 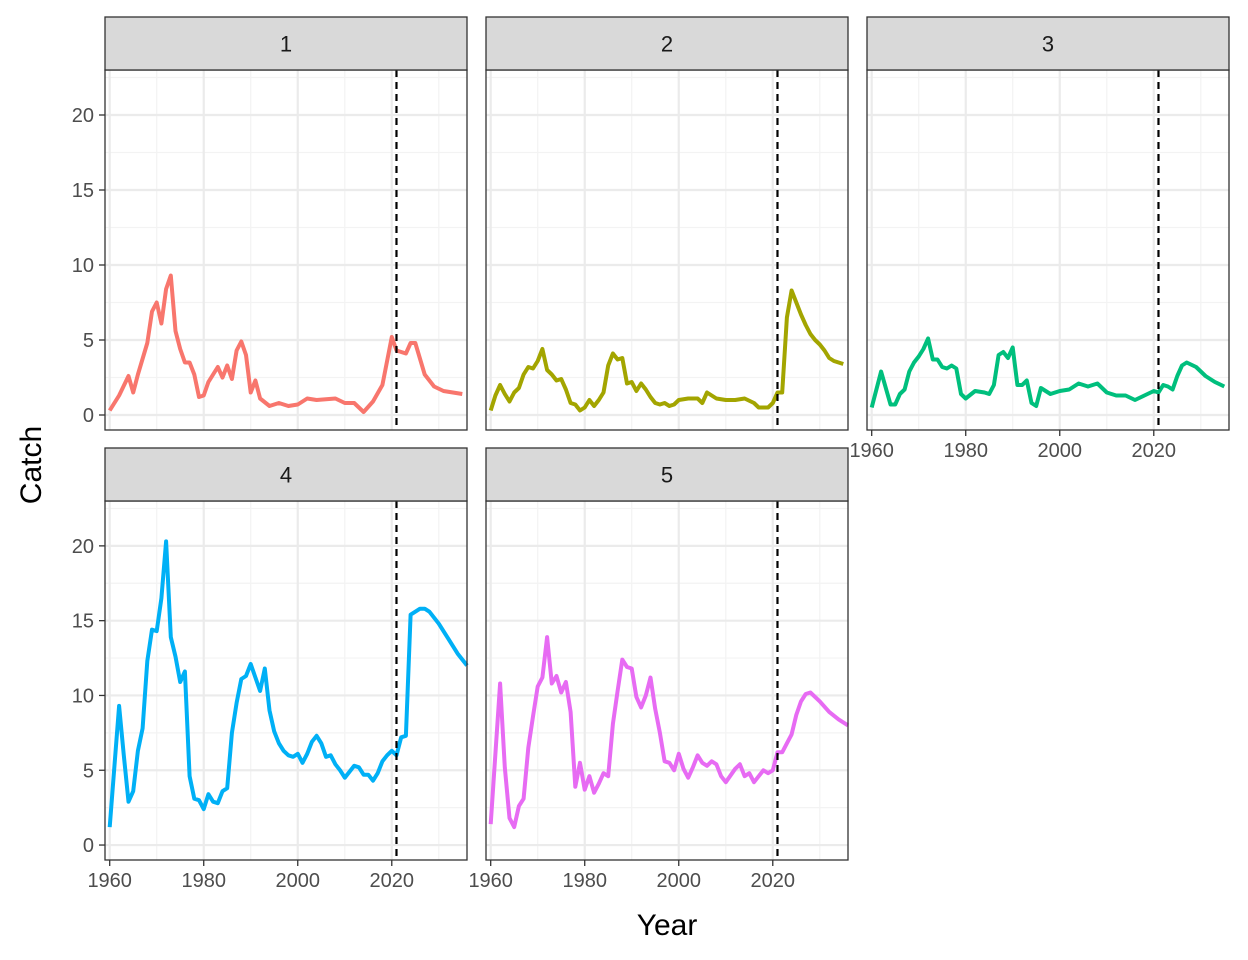 I want to click on facet-strip-label: 5, so click(x=667, y=475).